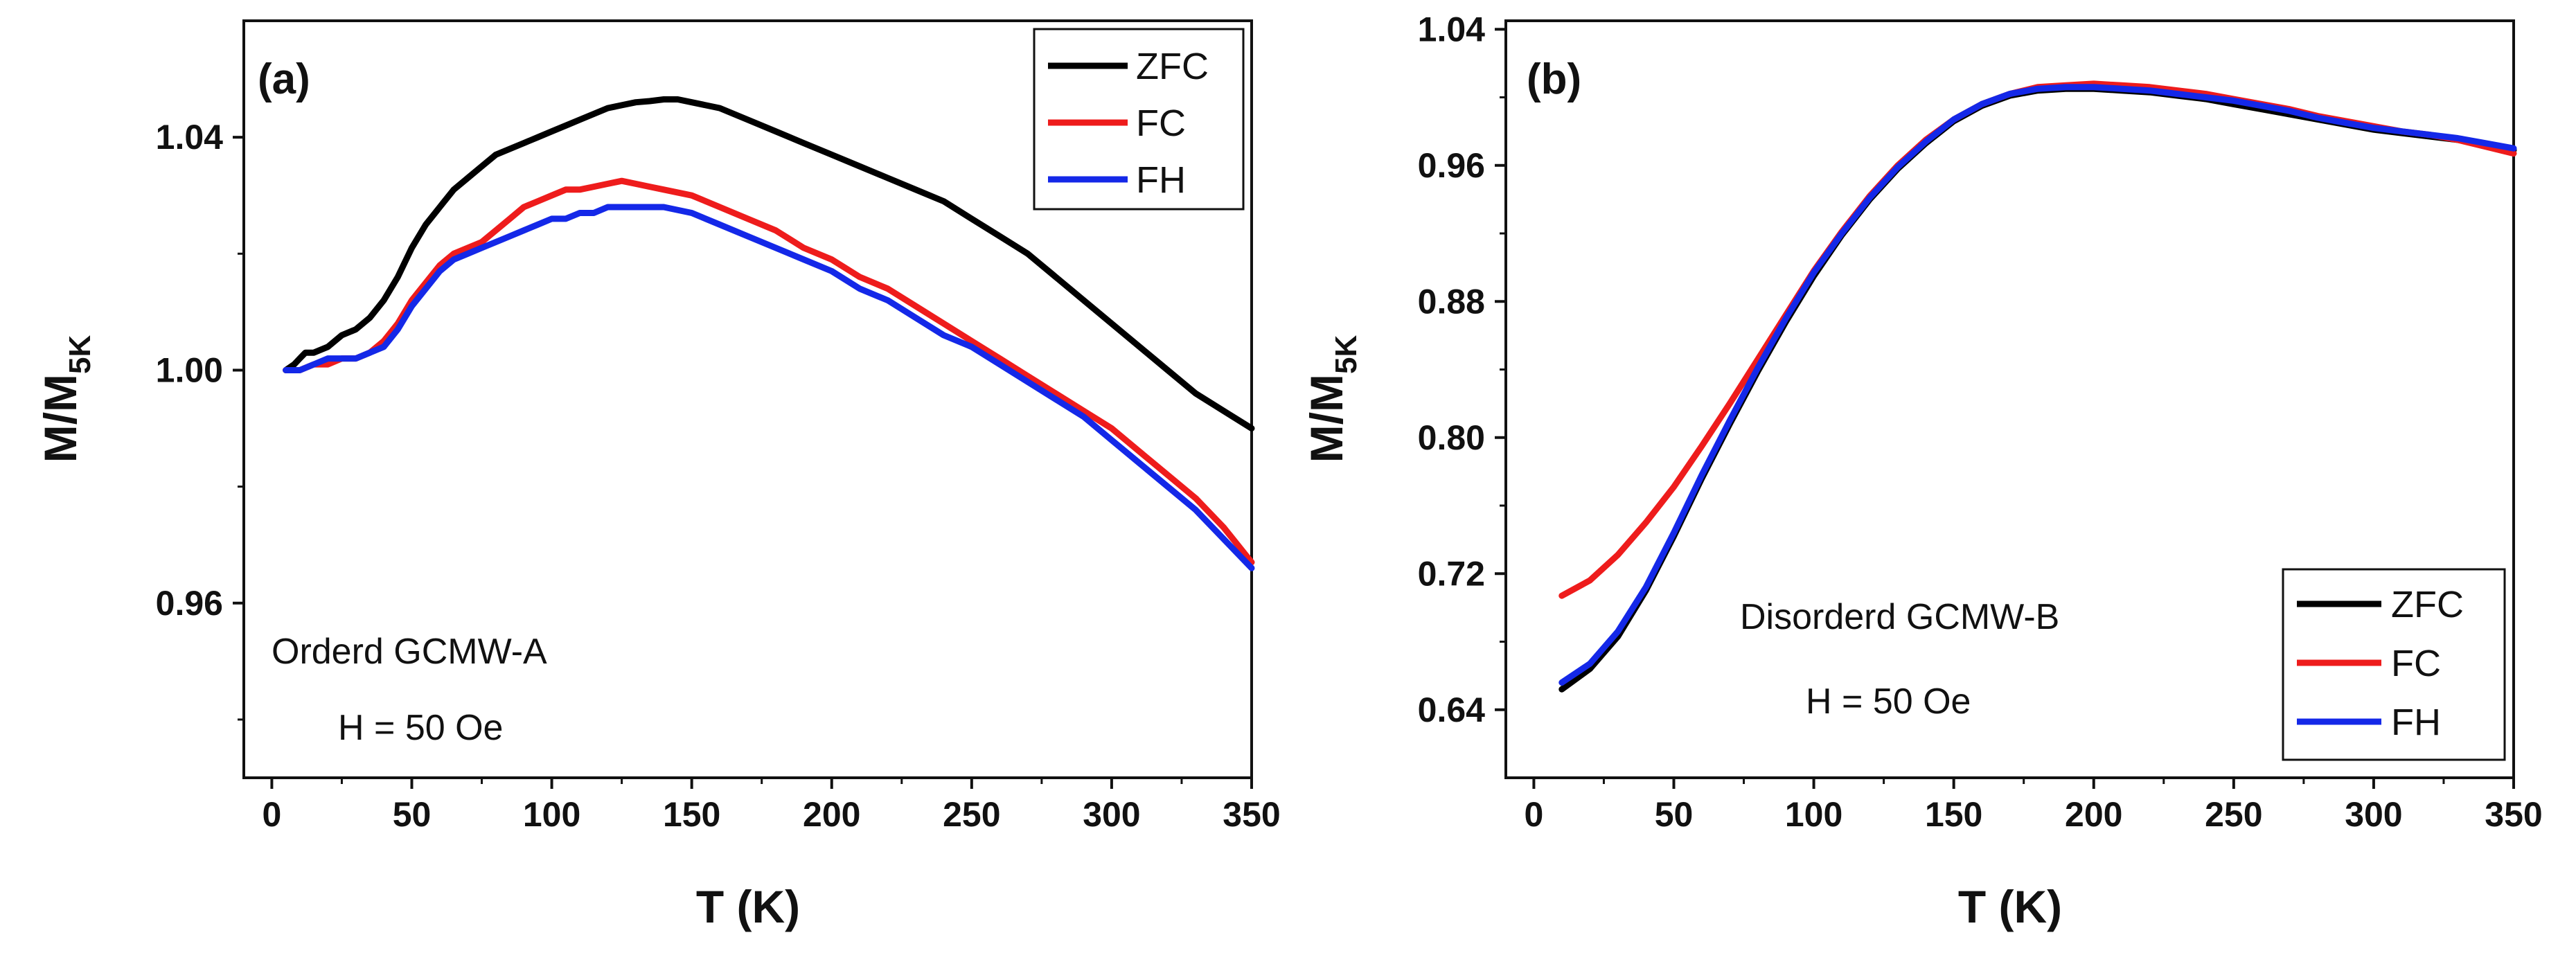 The image size is (2576, 953). I want to click on panel-b-legend: ZFC FC FH, so click(2394, 664).